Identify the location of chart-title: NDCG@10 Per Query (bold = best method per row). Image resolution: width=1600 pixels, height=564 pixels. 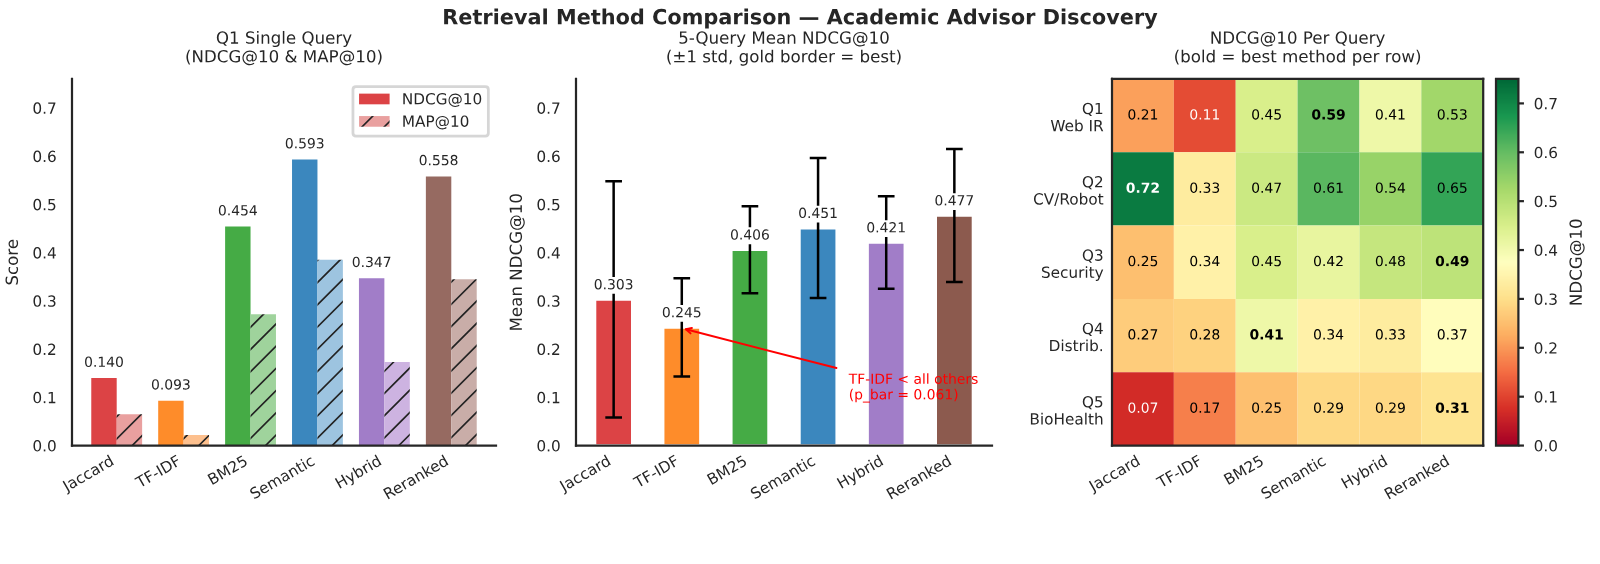
(1298, 48).